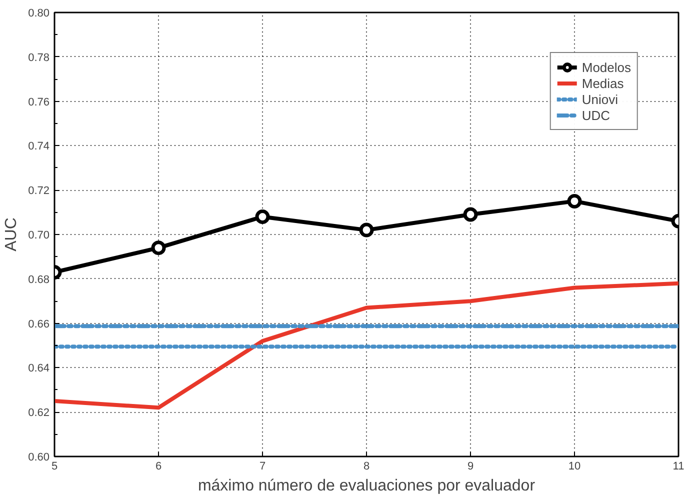 The width and height of the screenshot is (686, 497). I want to click on y-tick-label: 0.68, so click(39, 280).